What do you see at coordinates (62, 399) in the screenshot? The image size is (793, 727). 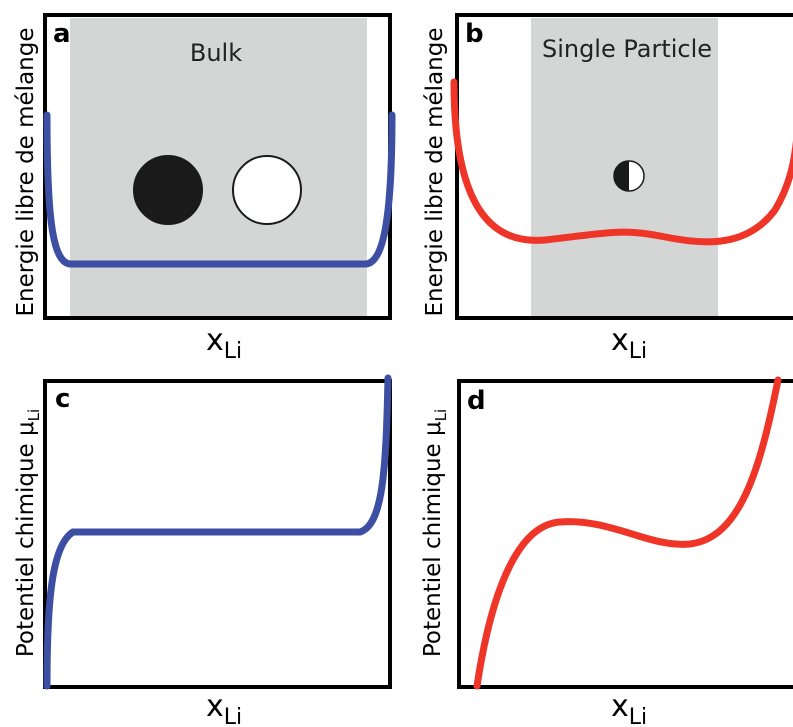 I see `panel-c-letter: c` at bounding box center [62, 399].